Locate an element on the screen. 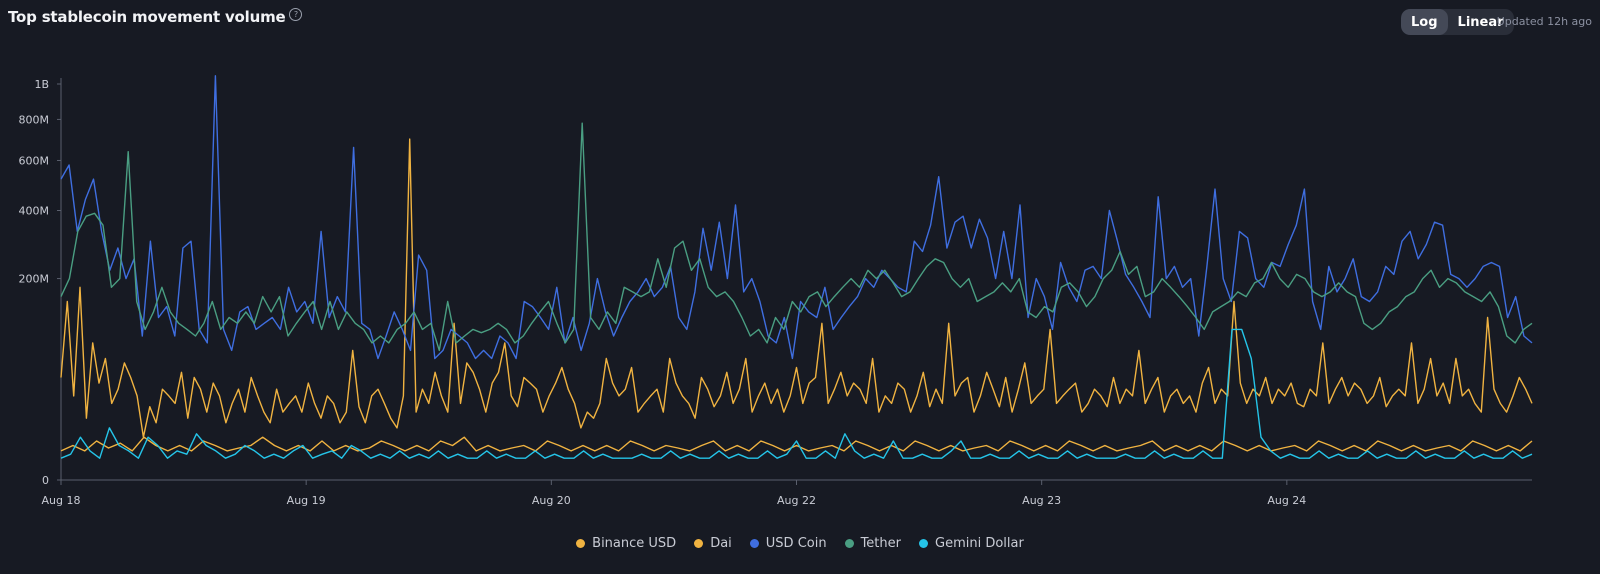 This screenshot has width=1600, height=574. legend-label: Dai is located at coordinates (721, 543).